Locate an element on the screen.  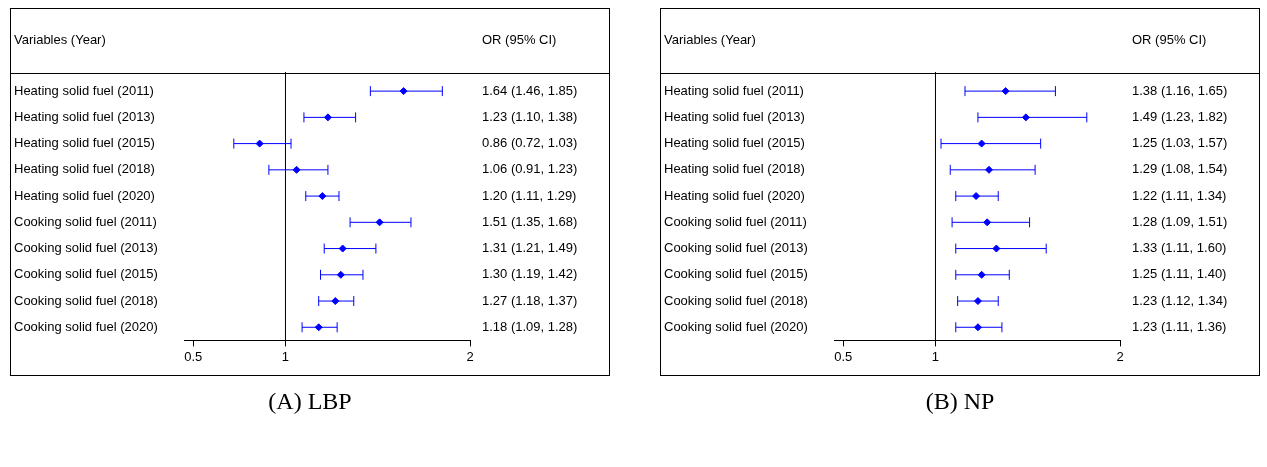
text: (A) LBP is located at coordinates (310, 401).